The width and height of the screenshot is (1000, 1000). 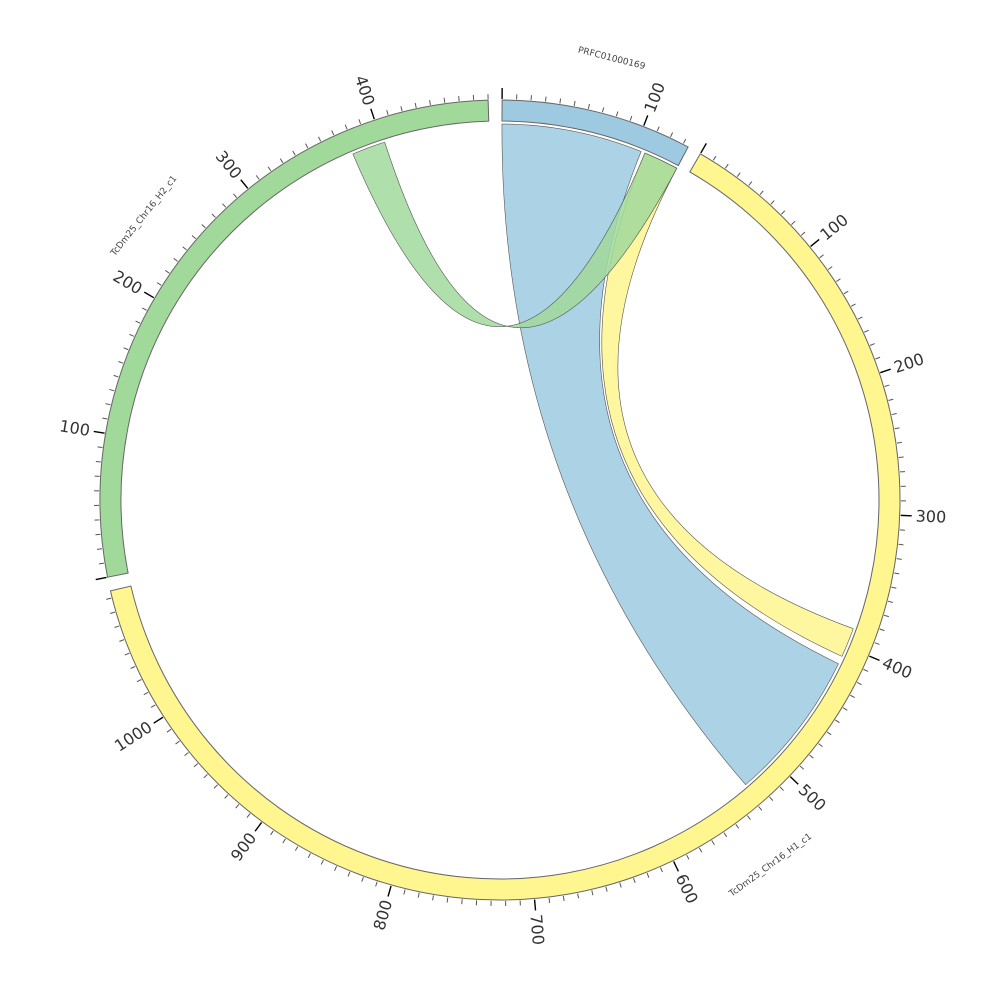 What do you see at coordinates (930, 516) in the screenshot?
I see `tick-label: 300` at bounding box center [930, 516].